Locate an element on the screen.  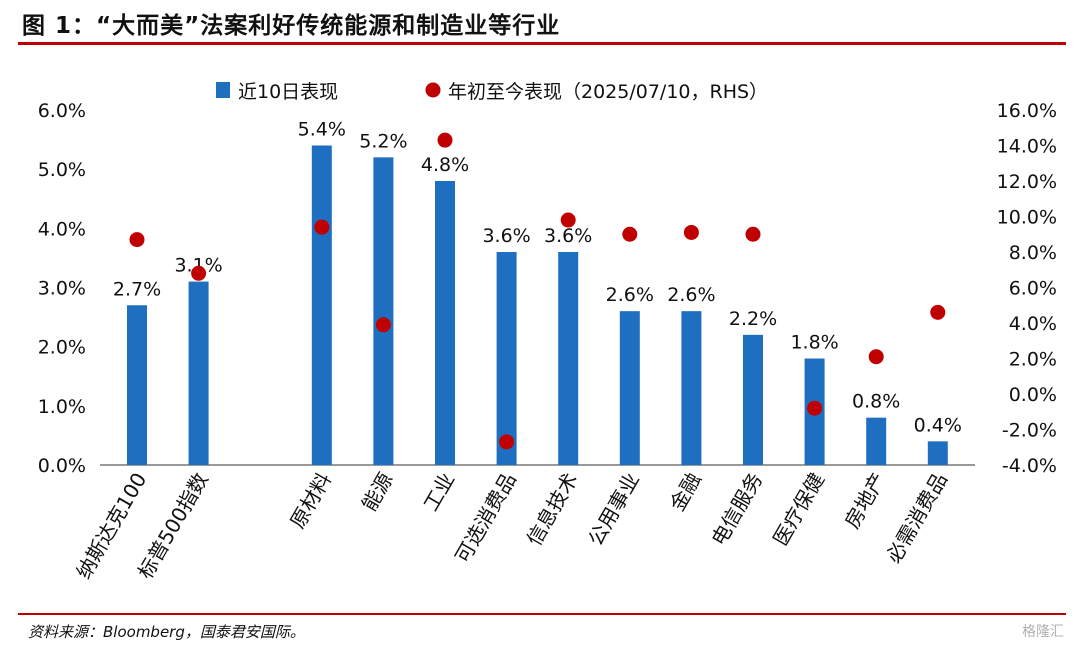
legend-bar-swatch is located at coordinates (223, 90).